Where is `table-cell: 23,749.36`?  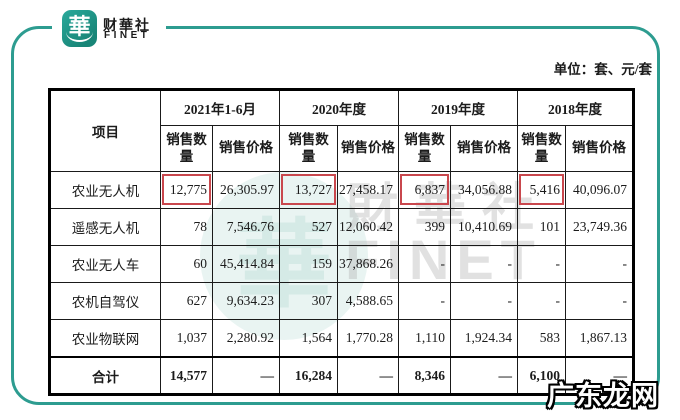 table-cell: 23,749.36 is located at coordinates (599, 227).